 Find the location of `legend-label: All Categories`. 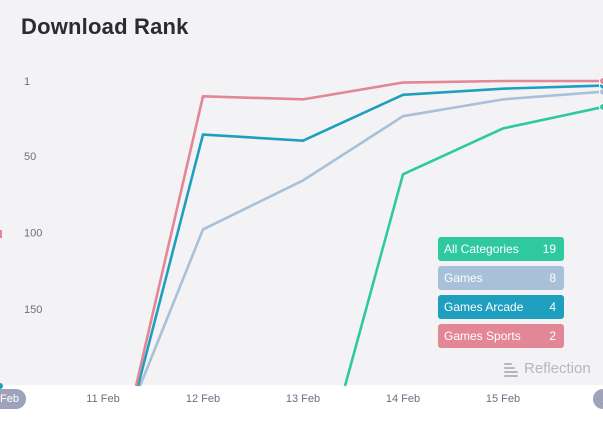

legend-label: All Categories is located at coordinates (481, 249).